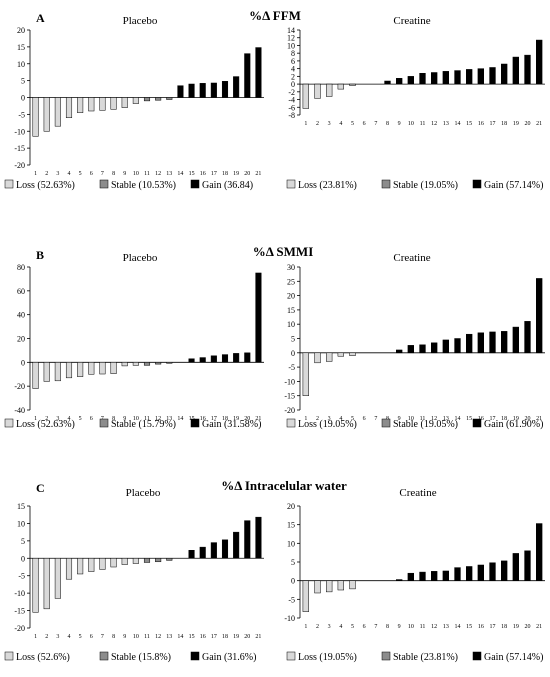 This screenshot has height=677, width=550. I want to click on legend-label-loss: Loss (23.81%), so click(327, 185).